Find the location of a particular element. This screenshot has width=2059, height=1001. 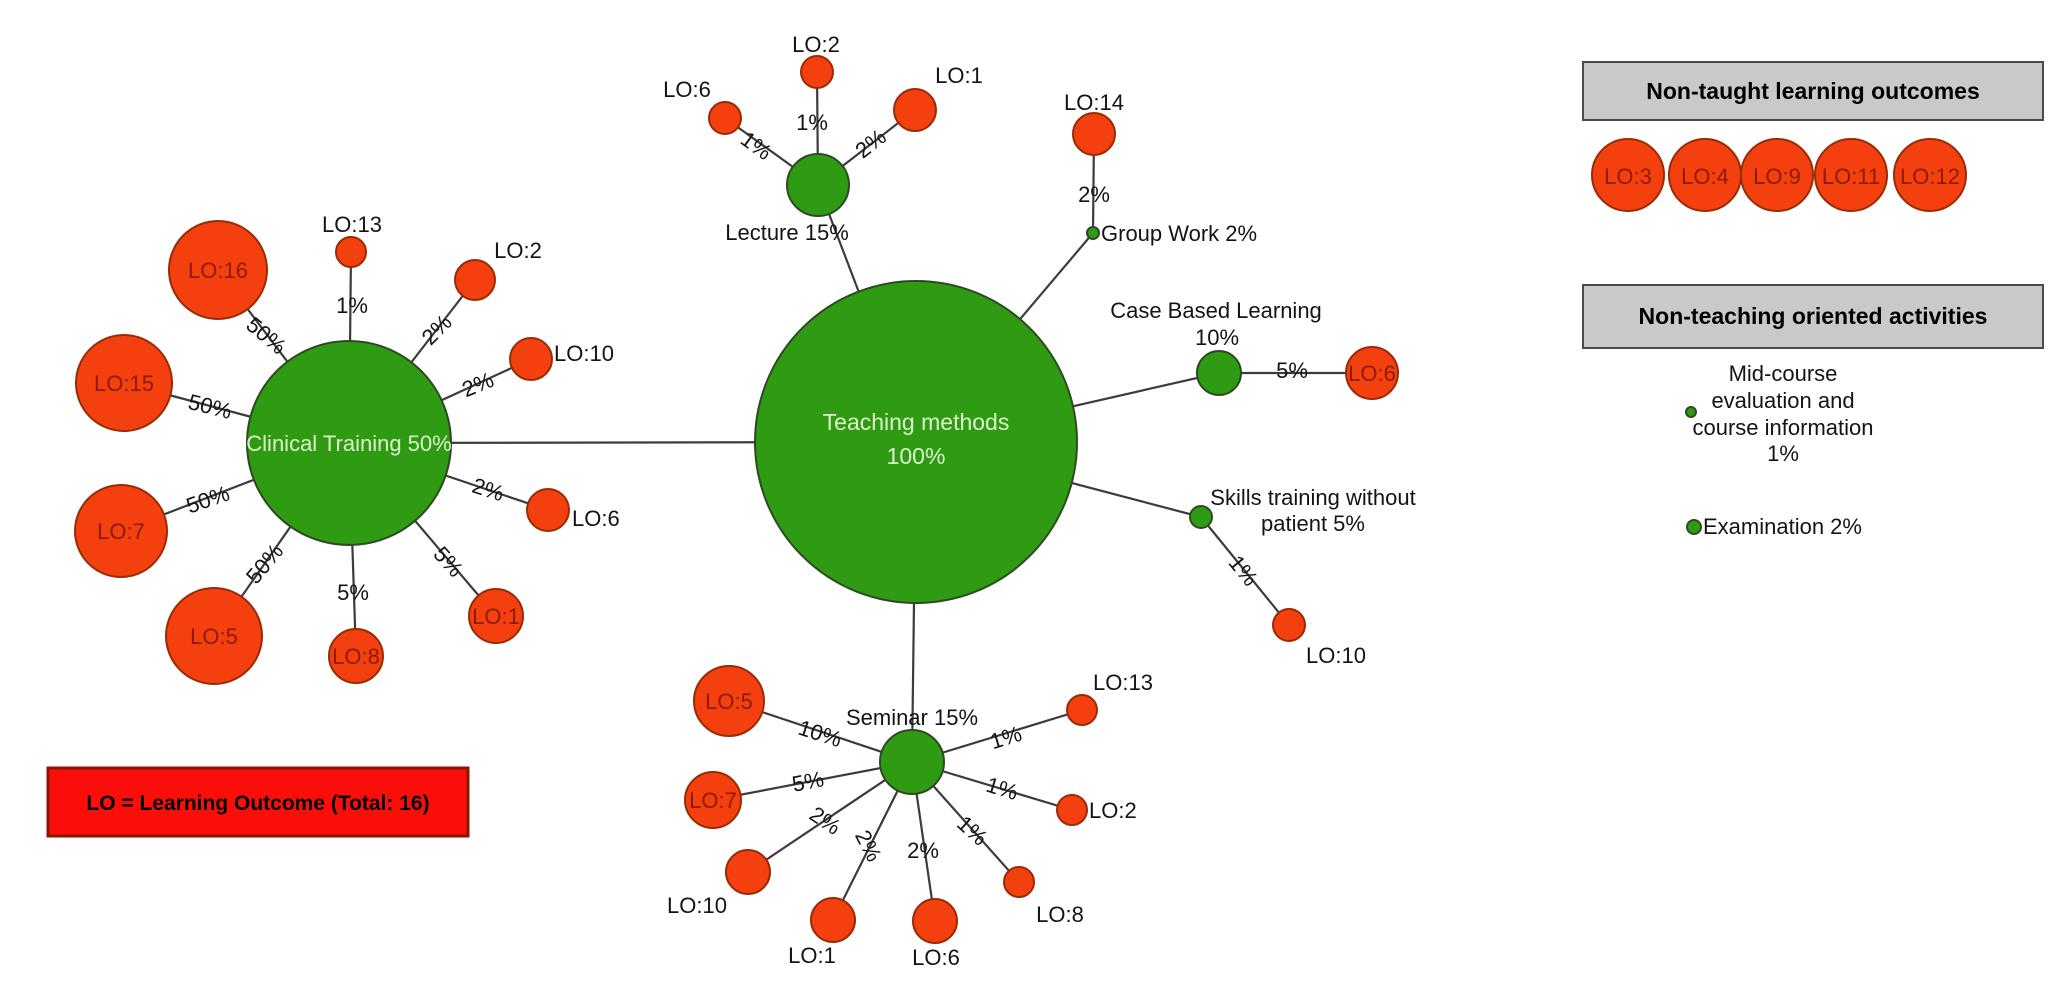

clinical-lo16-label: LO:16 is located at coordinates (218, 270).